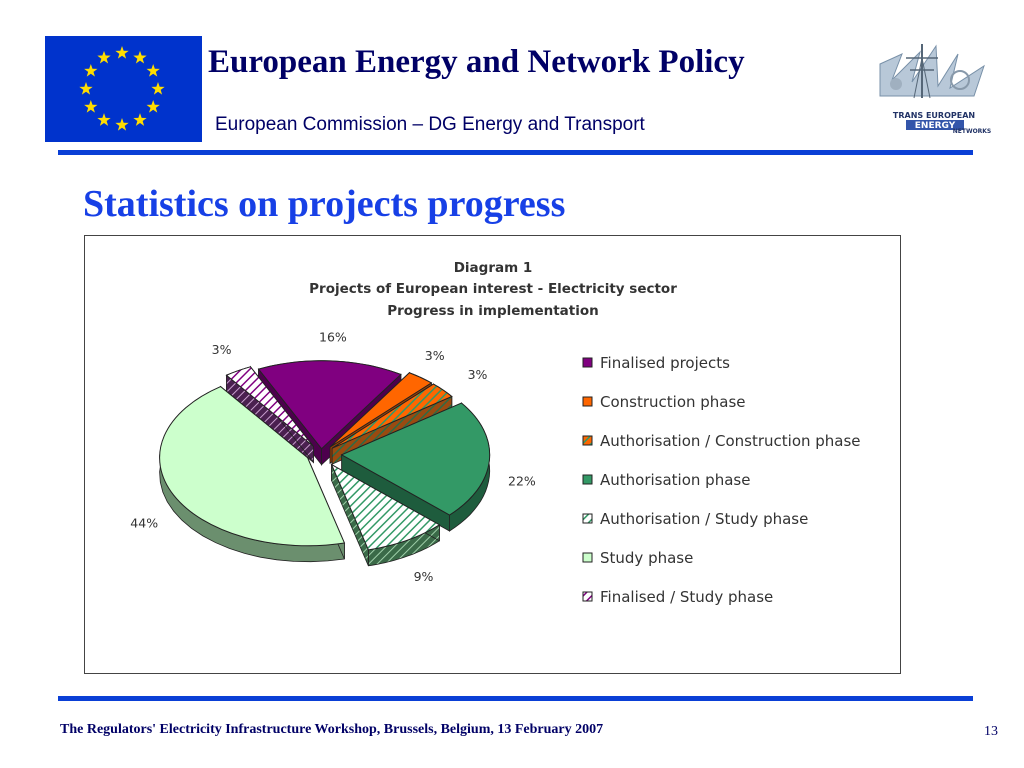 The width and height of the screenshot is (1024, 768). What do you see at coordinates (476, 62) in the screenshot?
I see `header-title: European Energy and Network Policy` at bounding box center [476, 62].